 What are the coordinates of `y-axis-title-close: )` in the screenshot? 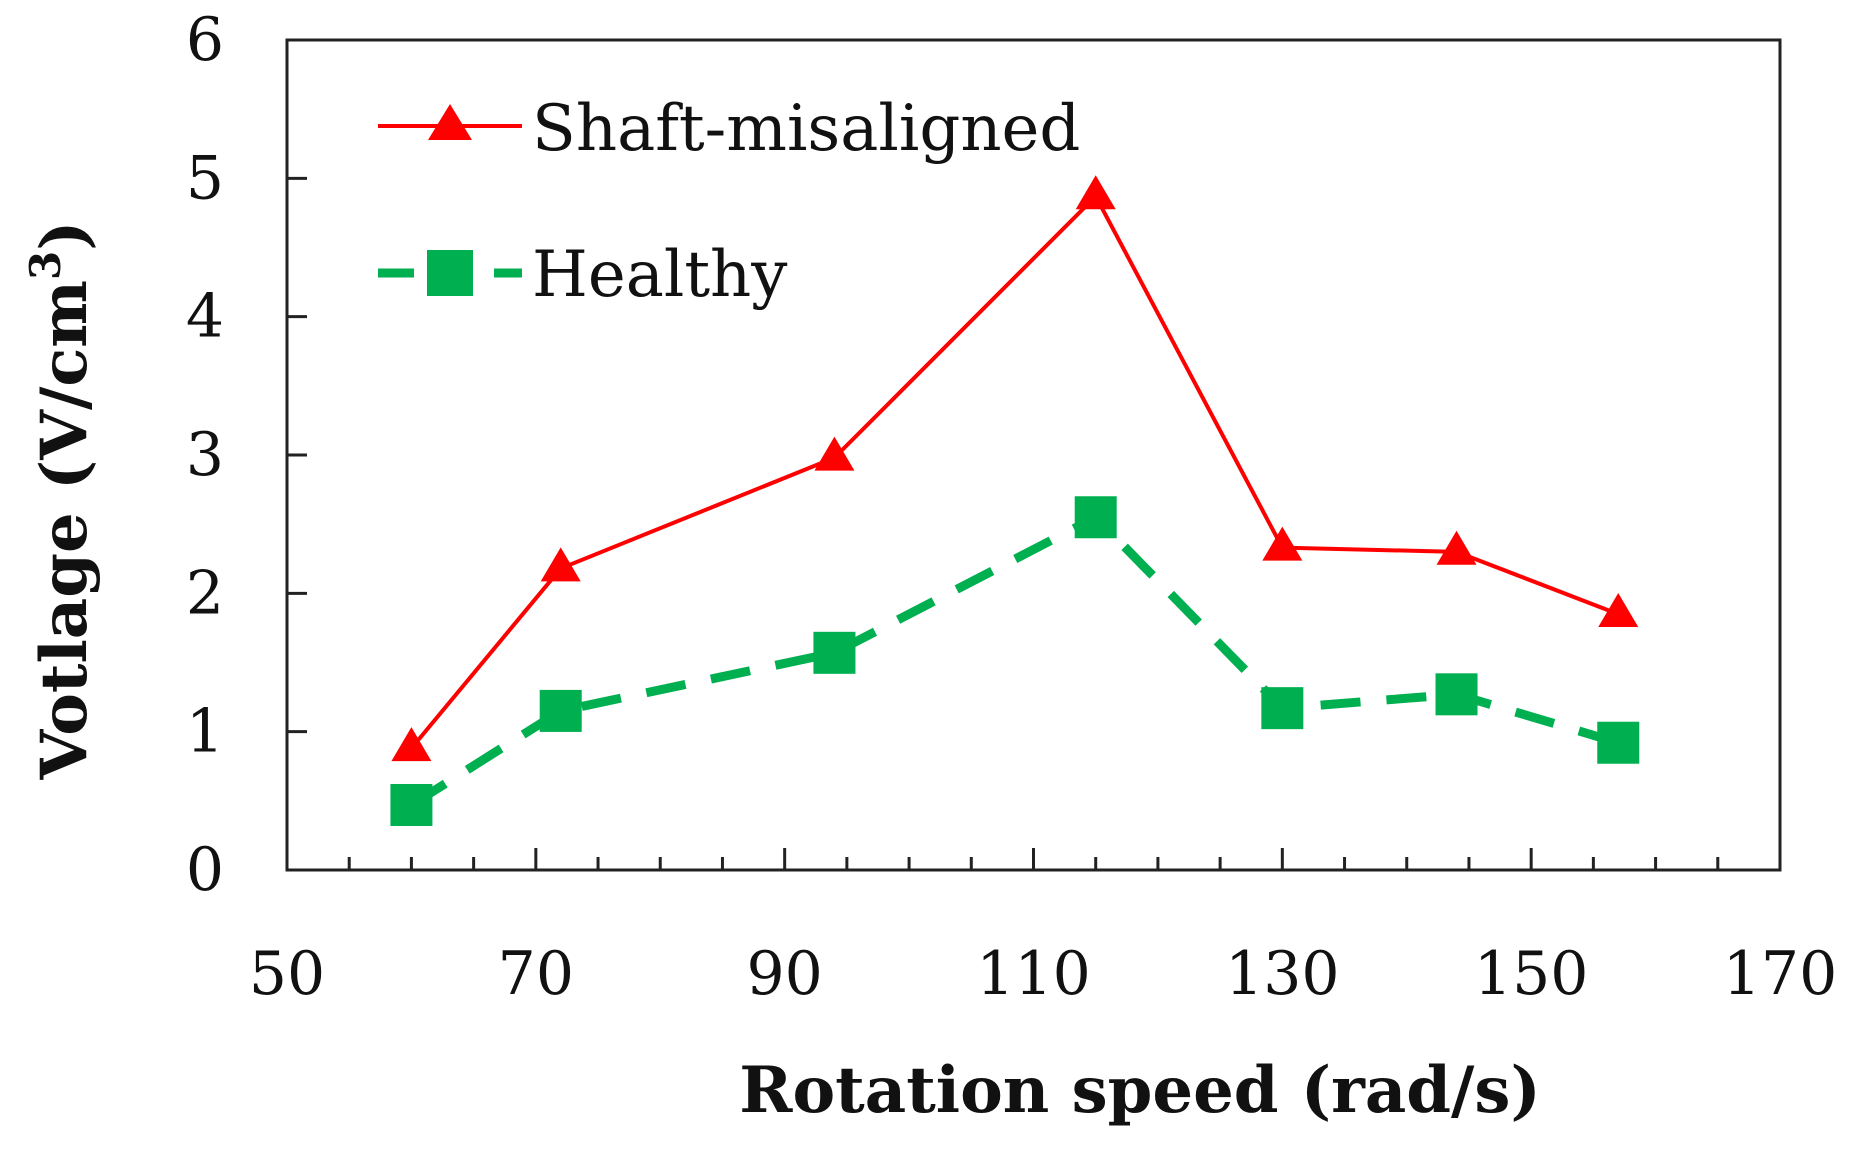 It's located at (64, 235).